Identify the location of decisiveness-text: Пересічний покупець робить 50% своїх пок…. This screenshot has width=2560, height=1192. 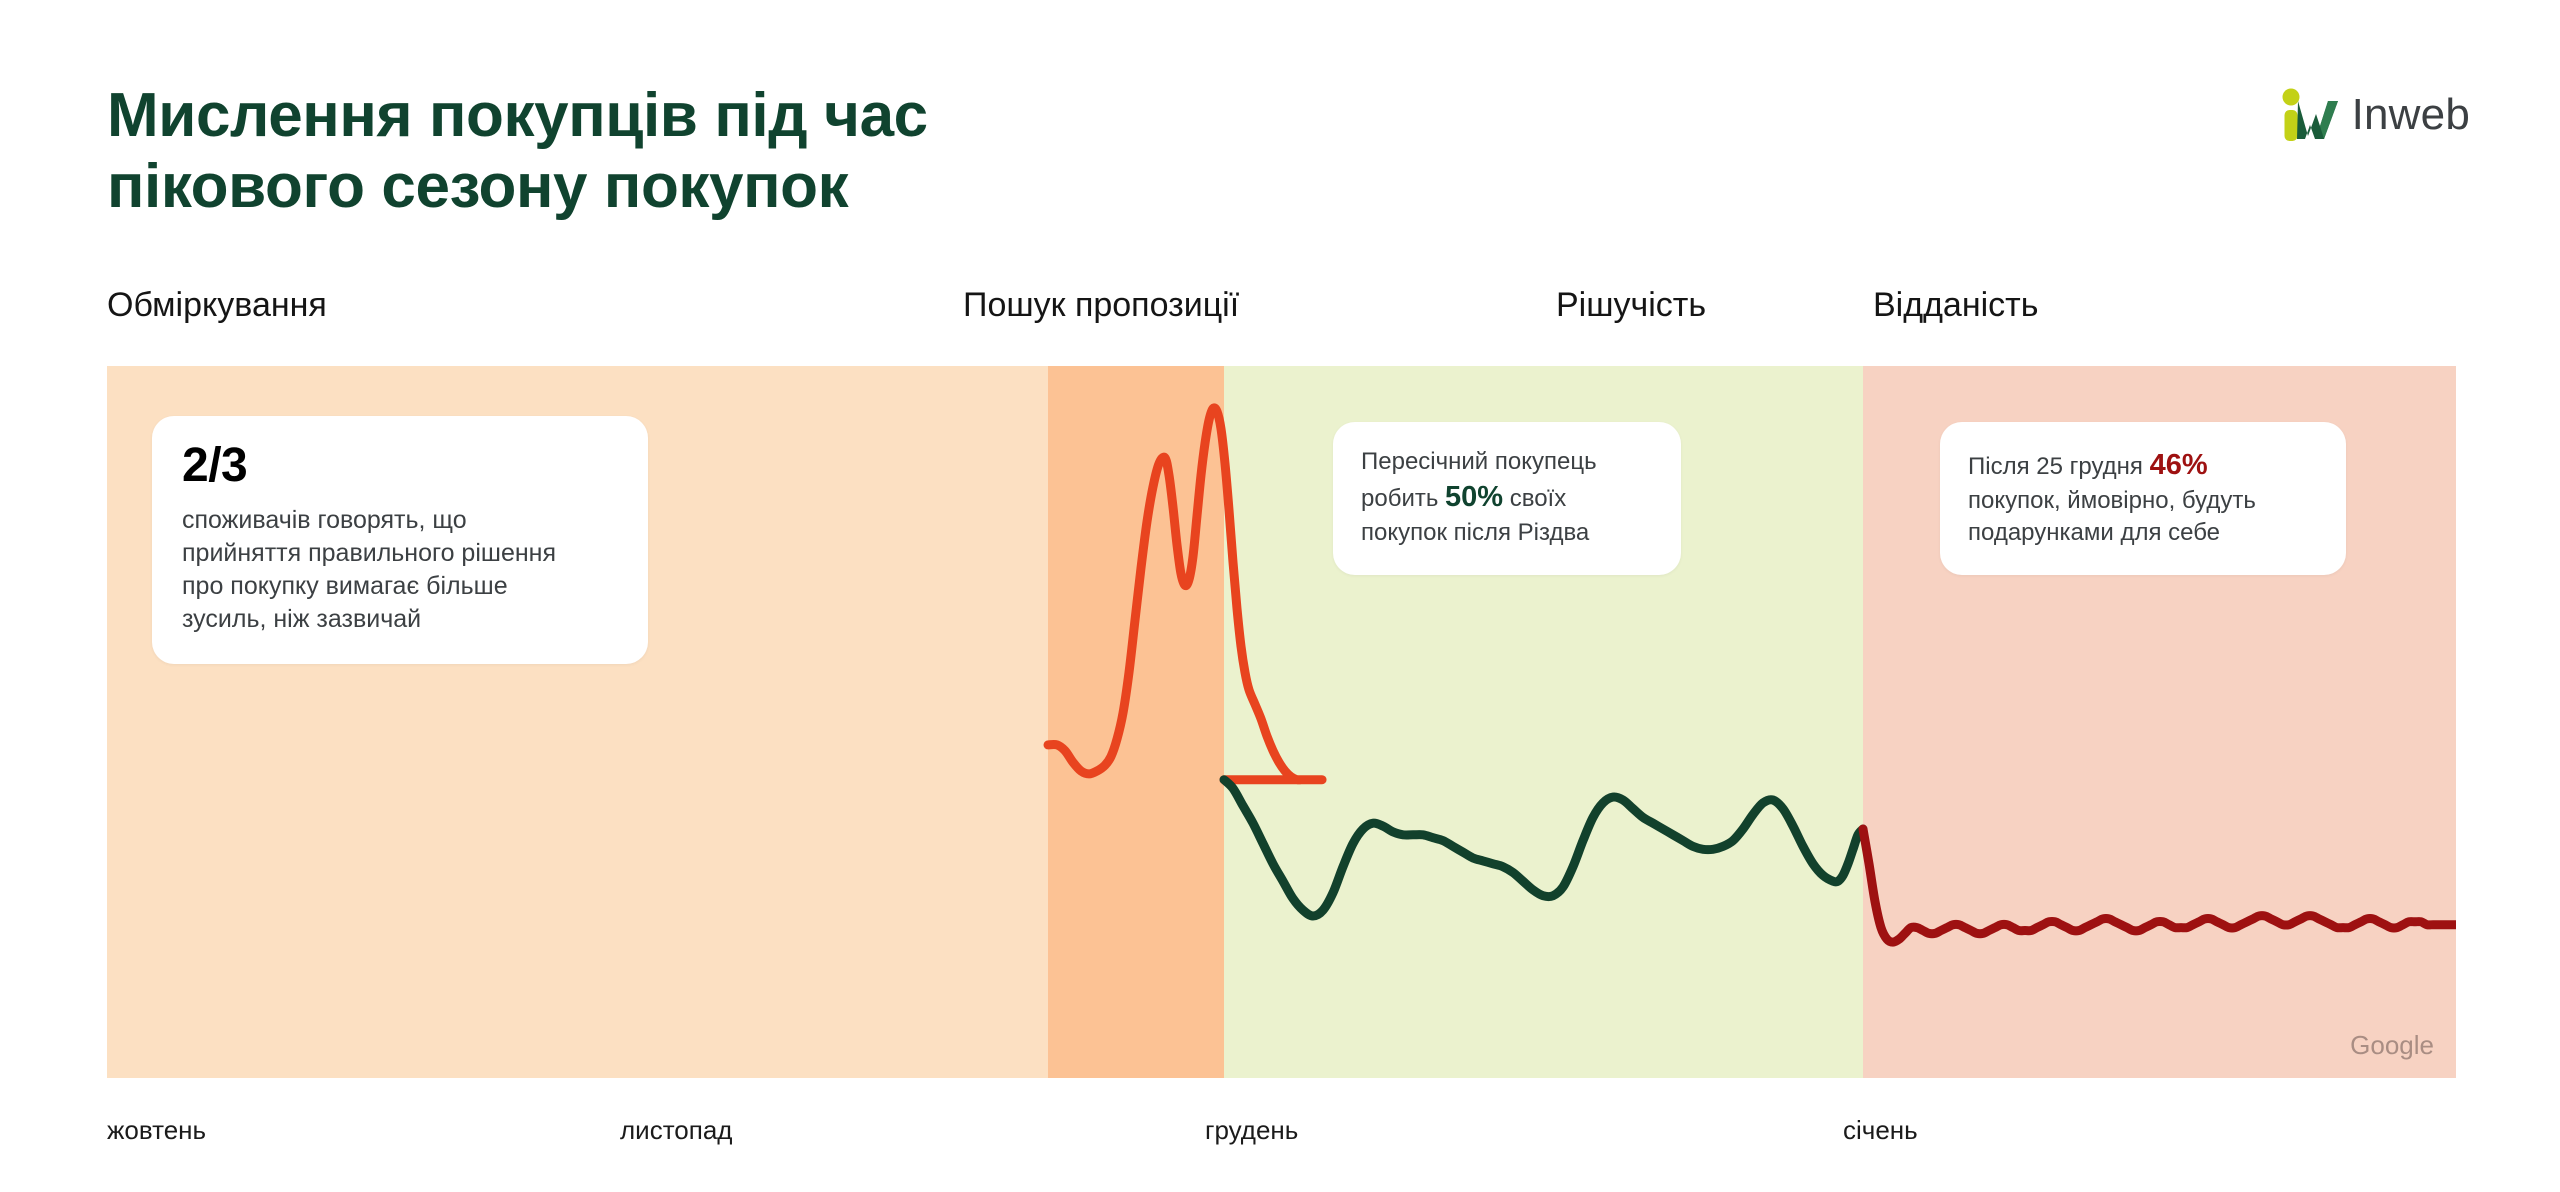
(1508, 497).